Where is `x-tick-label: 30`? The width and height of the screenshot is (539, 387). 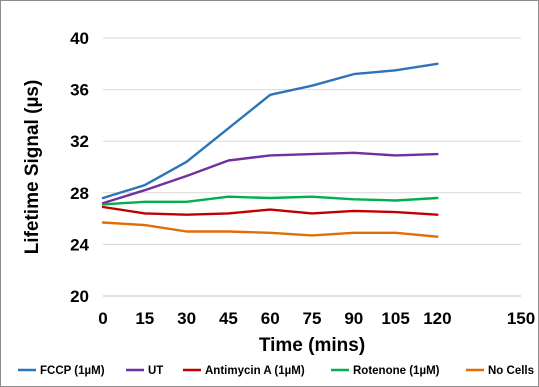
x-tick-label: 30 is located at coordinates (186, 318).